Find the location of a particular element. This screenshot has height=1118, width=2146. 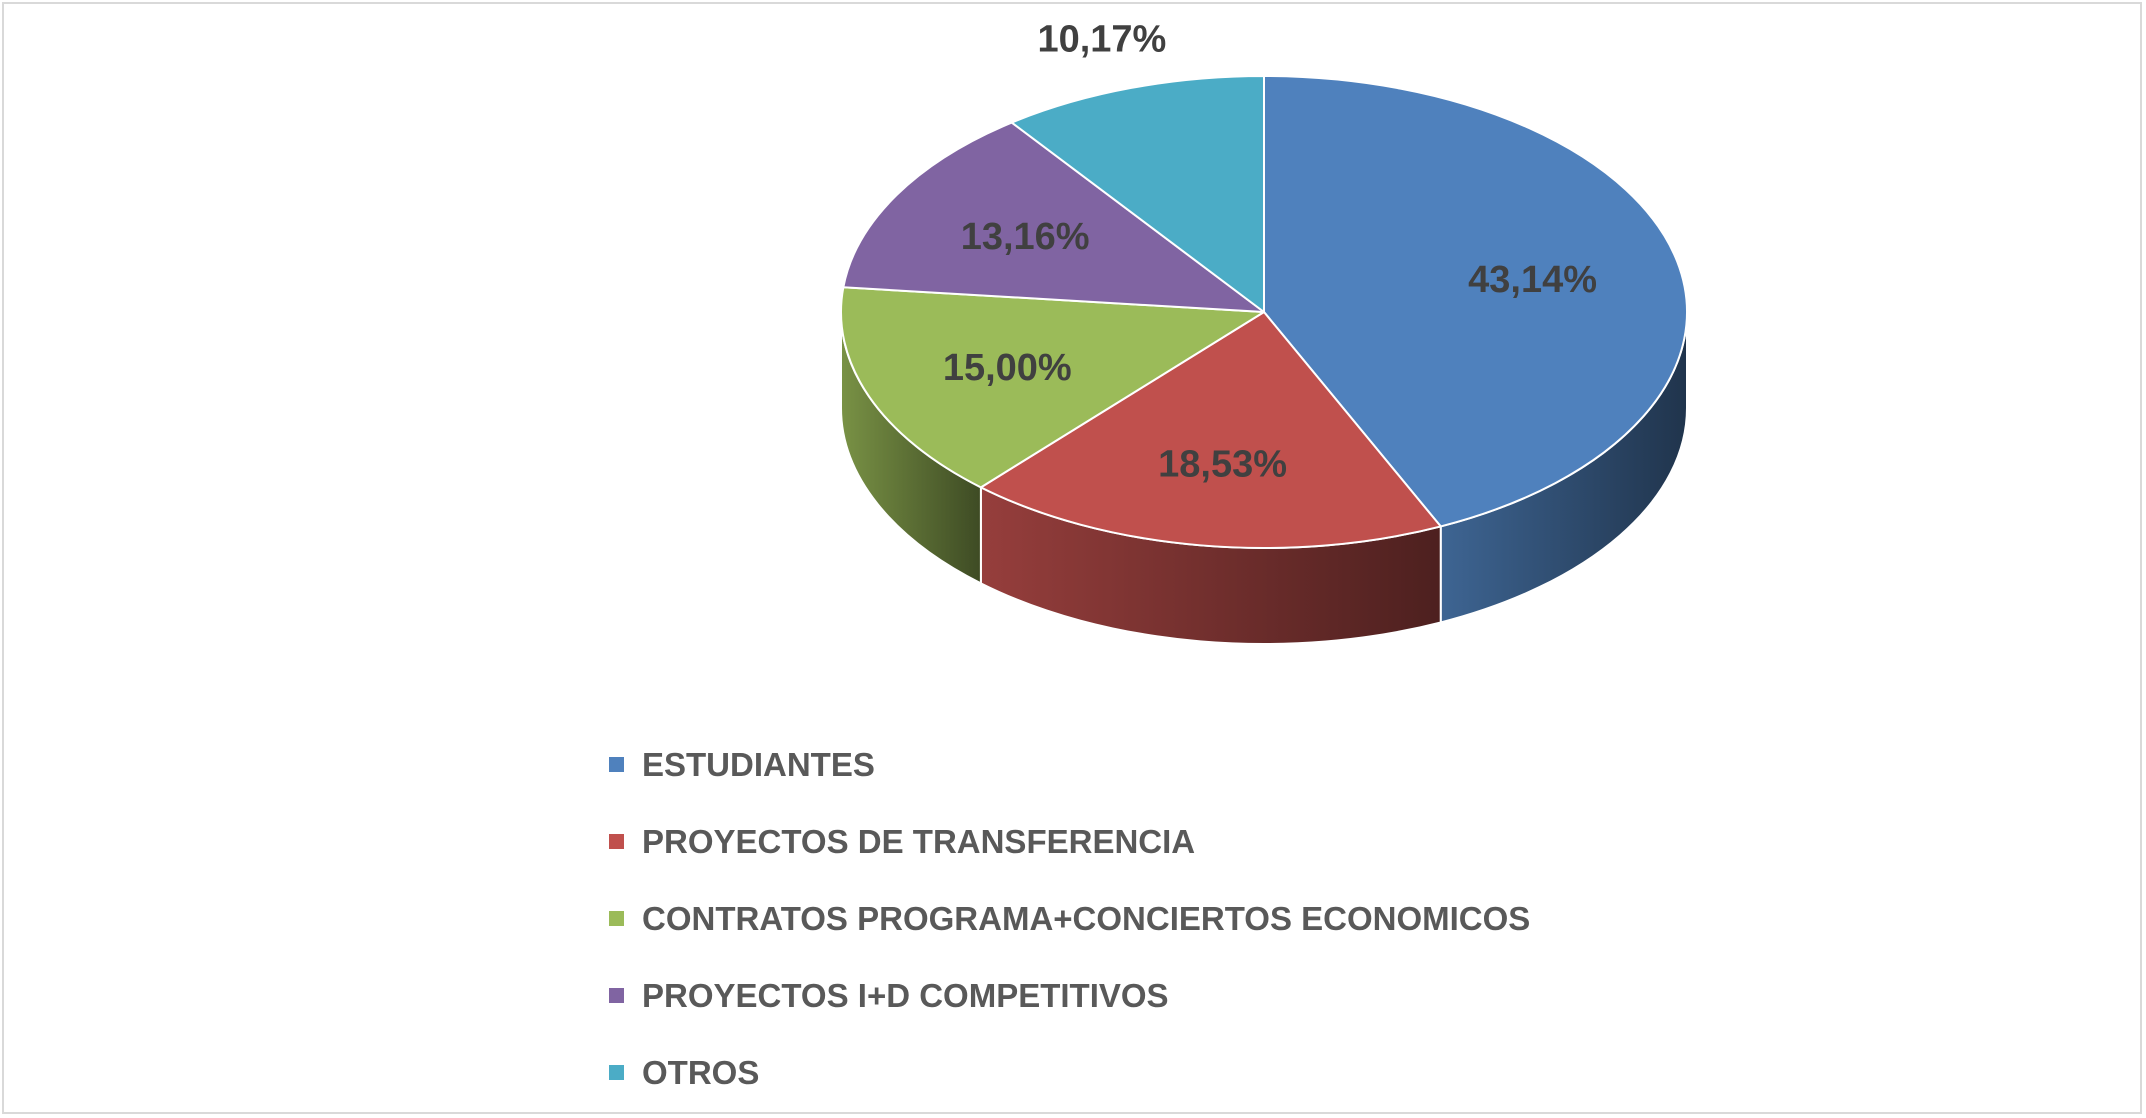

legend-item: PROYECTOS I+D COMPETITIVOS is located at coordinates (1069, 995).